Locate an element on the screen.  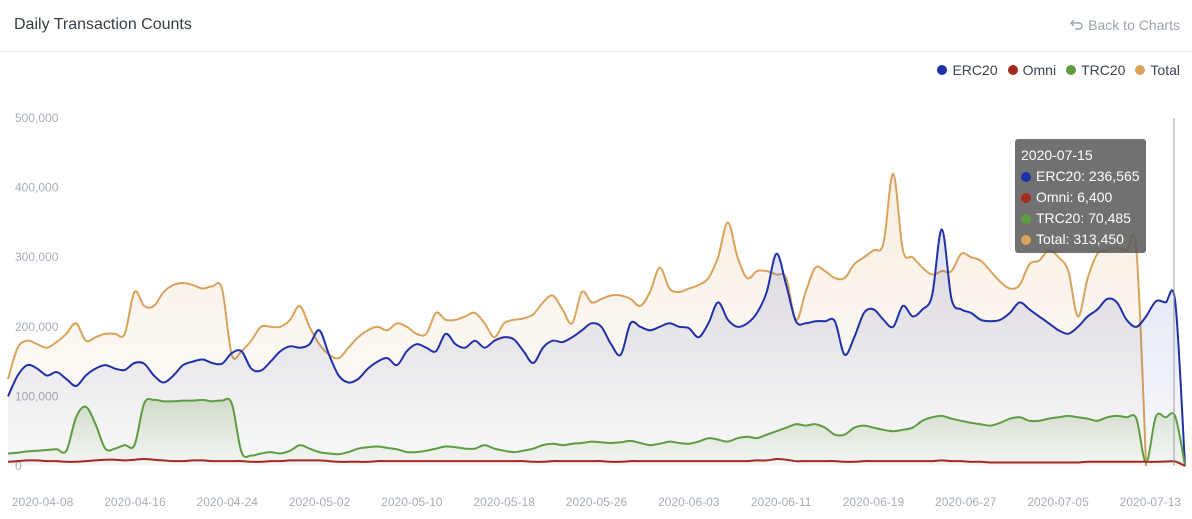
legend-item-trc20: TRC20 is located at coordinates (1095, 70).